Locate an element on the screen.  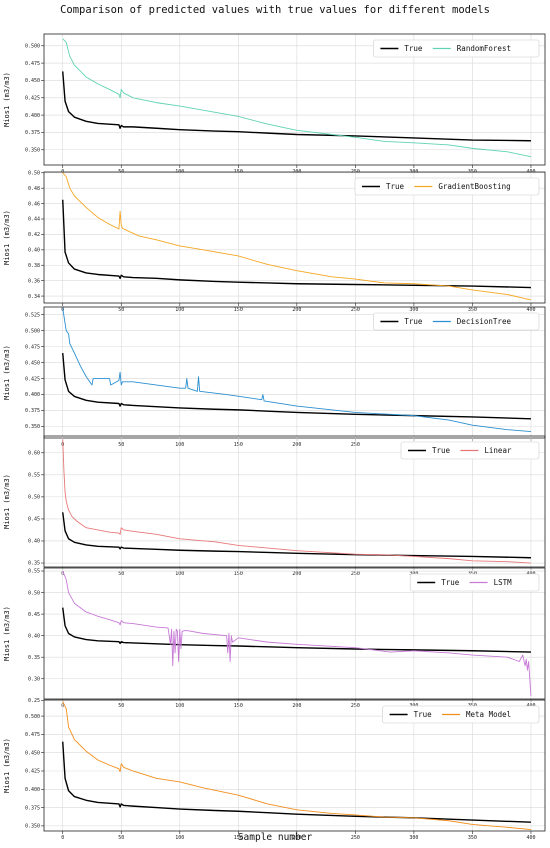
legend: True LSTM is located at coordinates (474, 582).